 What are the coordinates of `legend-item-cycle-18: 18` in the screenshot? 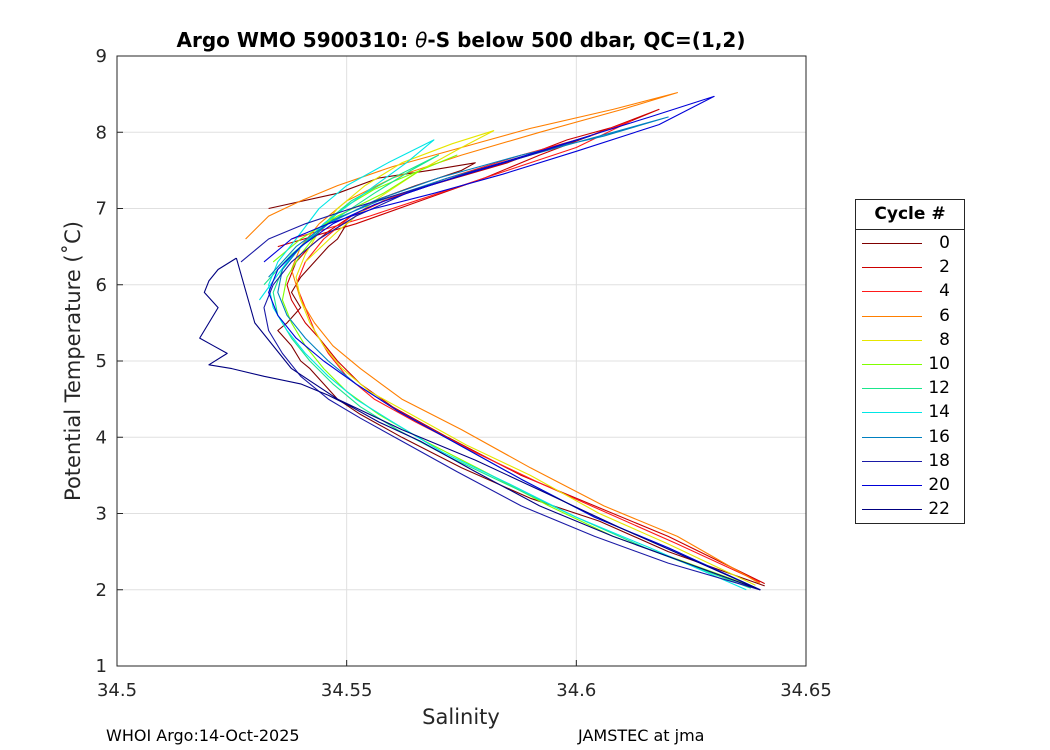 It's located at (910, 462).